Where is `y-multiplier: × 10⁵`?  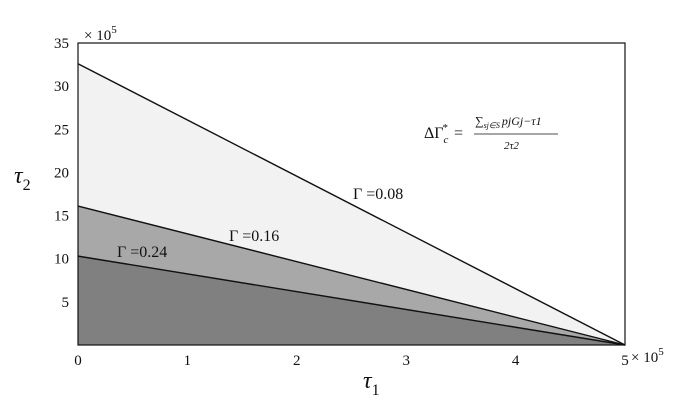
y-multiplier: × 10⁵ is located at coordinates (100, 34).